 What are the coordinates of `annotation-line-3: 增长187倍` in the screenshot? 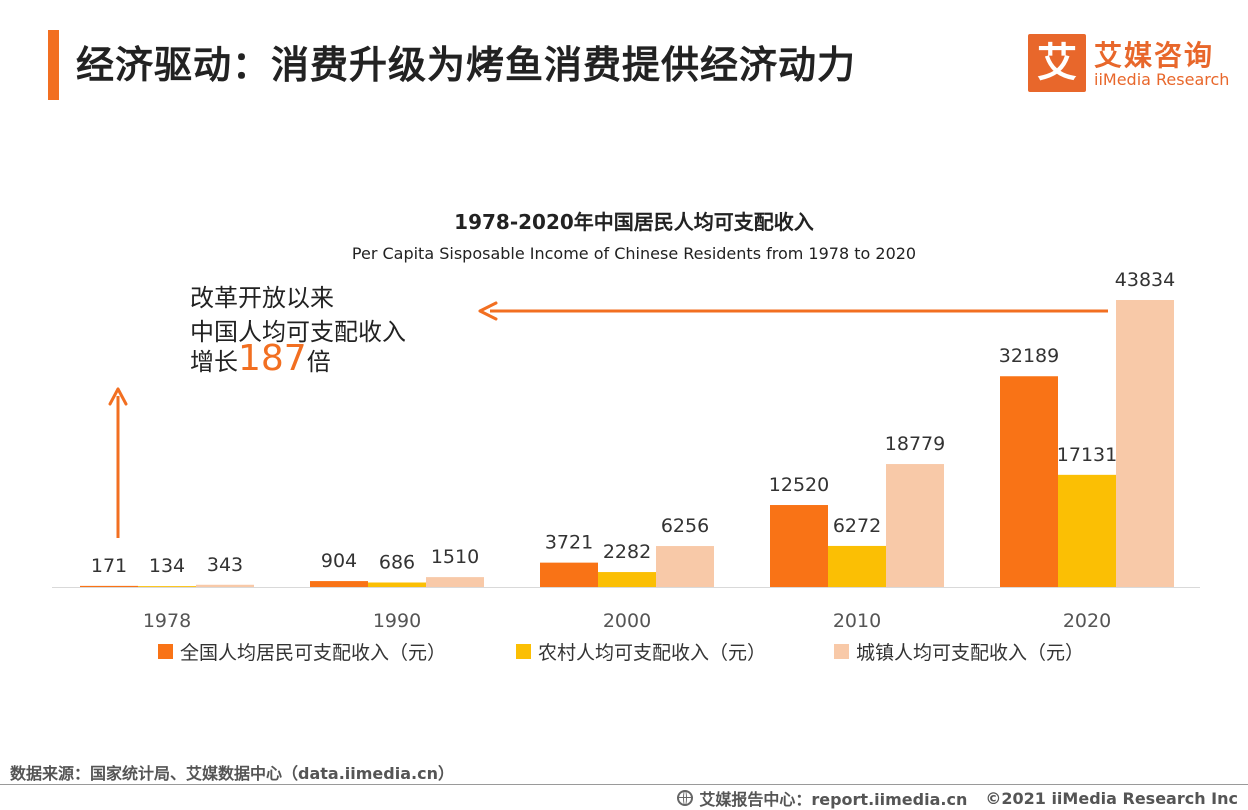 It's located at (260, 358).